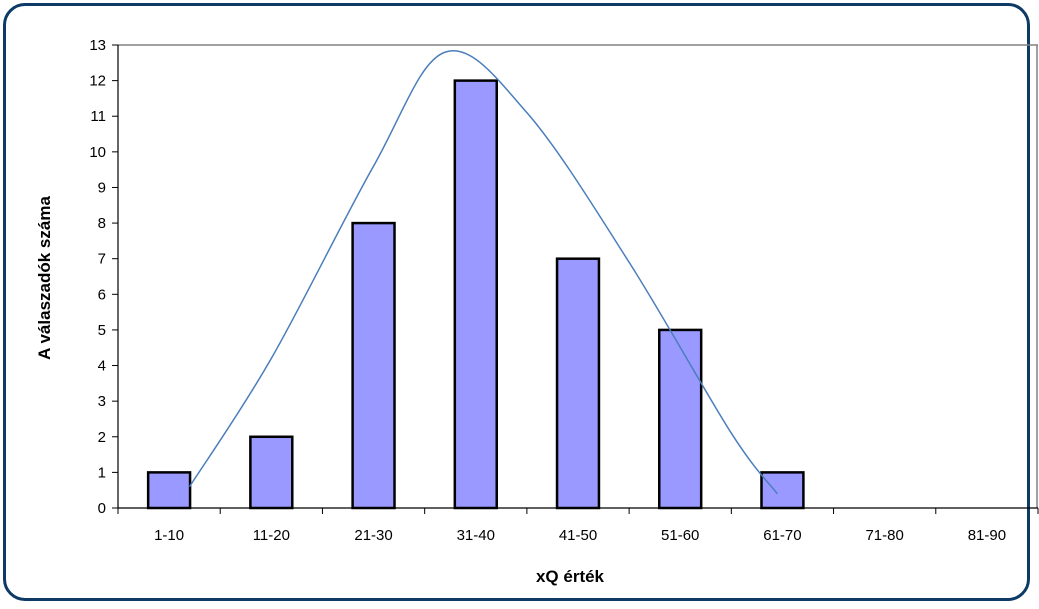  Describe the element at coordinates (97, 81) in the screenshot. I see `y-tick-label: 12` at that location.